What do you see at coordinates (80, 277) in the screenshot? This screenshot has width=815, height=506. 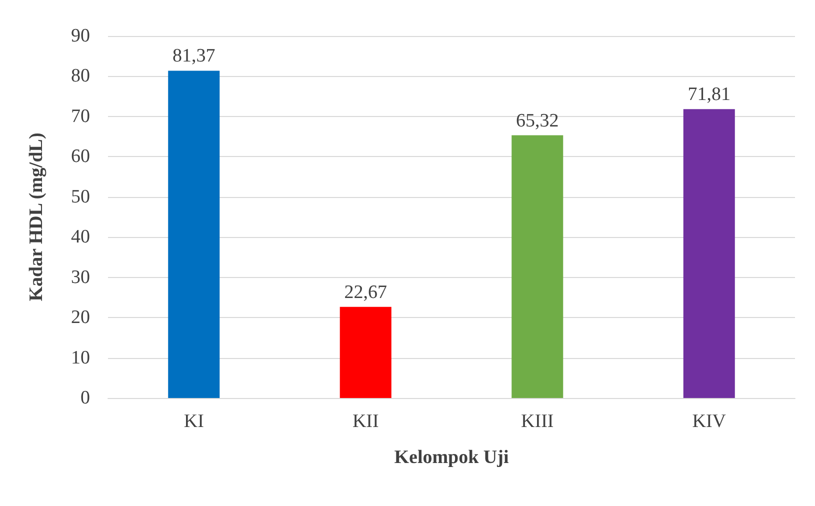 I see `y-tick-label: 30` at bounding box center [80, 277].